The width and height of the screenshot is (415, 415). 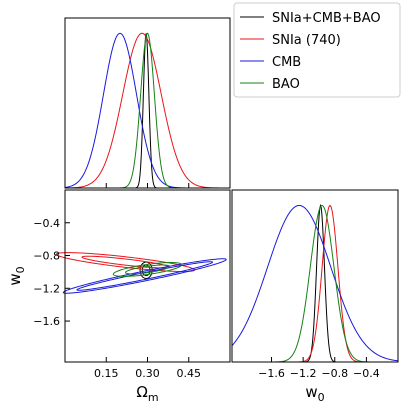 What do you see at coordinates (303, 373) in the screenshot?
I see `w0-x-tick-label: −1.2` at bounding box center [303, 373].